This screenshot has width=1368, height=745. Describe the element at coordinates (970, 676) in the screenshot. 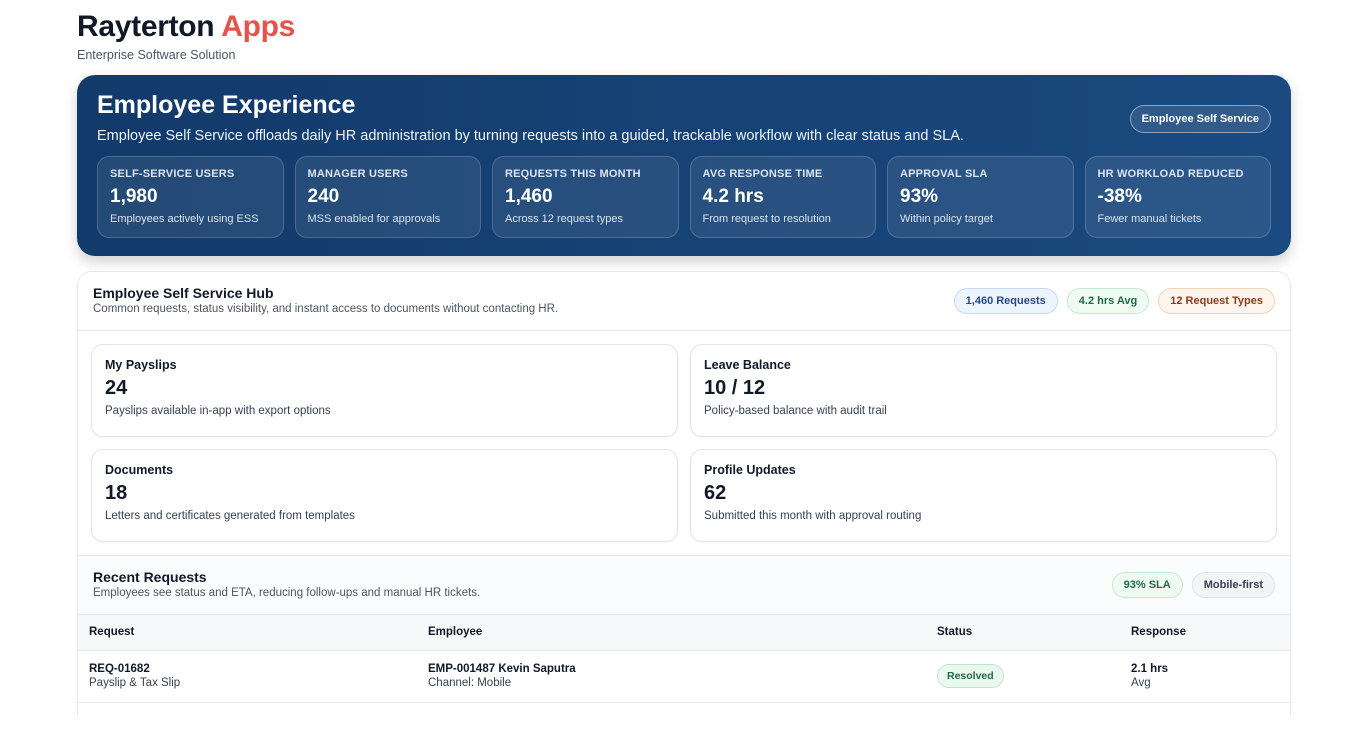

I see `status-badge: Resolved` at that location.